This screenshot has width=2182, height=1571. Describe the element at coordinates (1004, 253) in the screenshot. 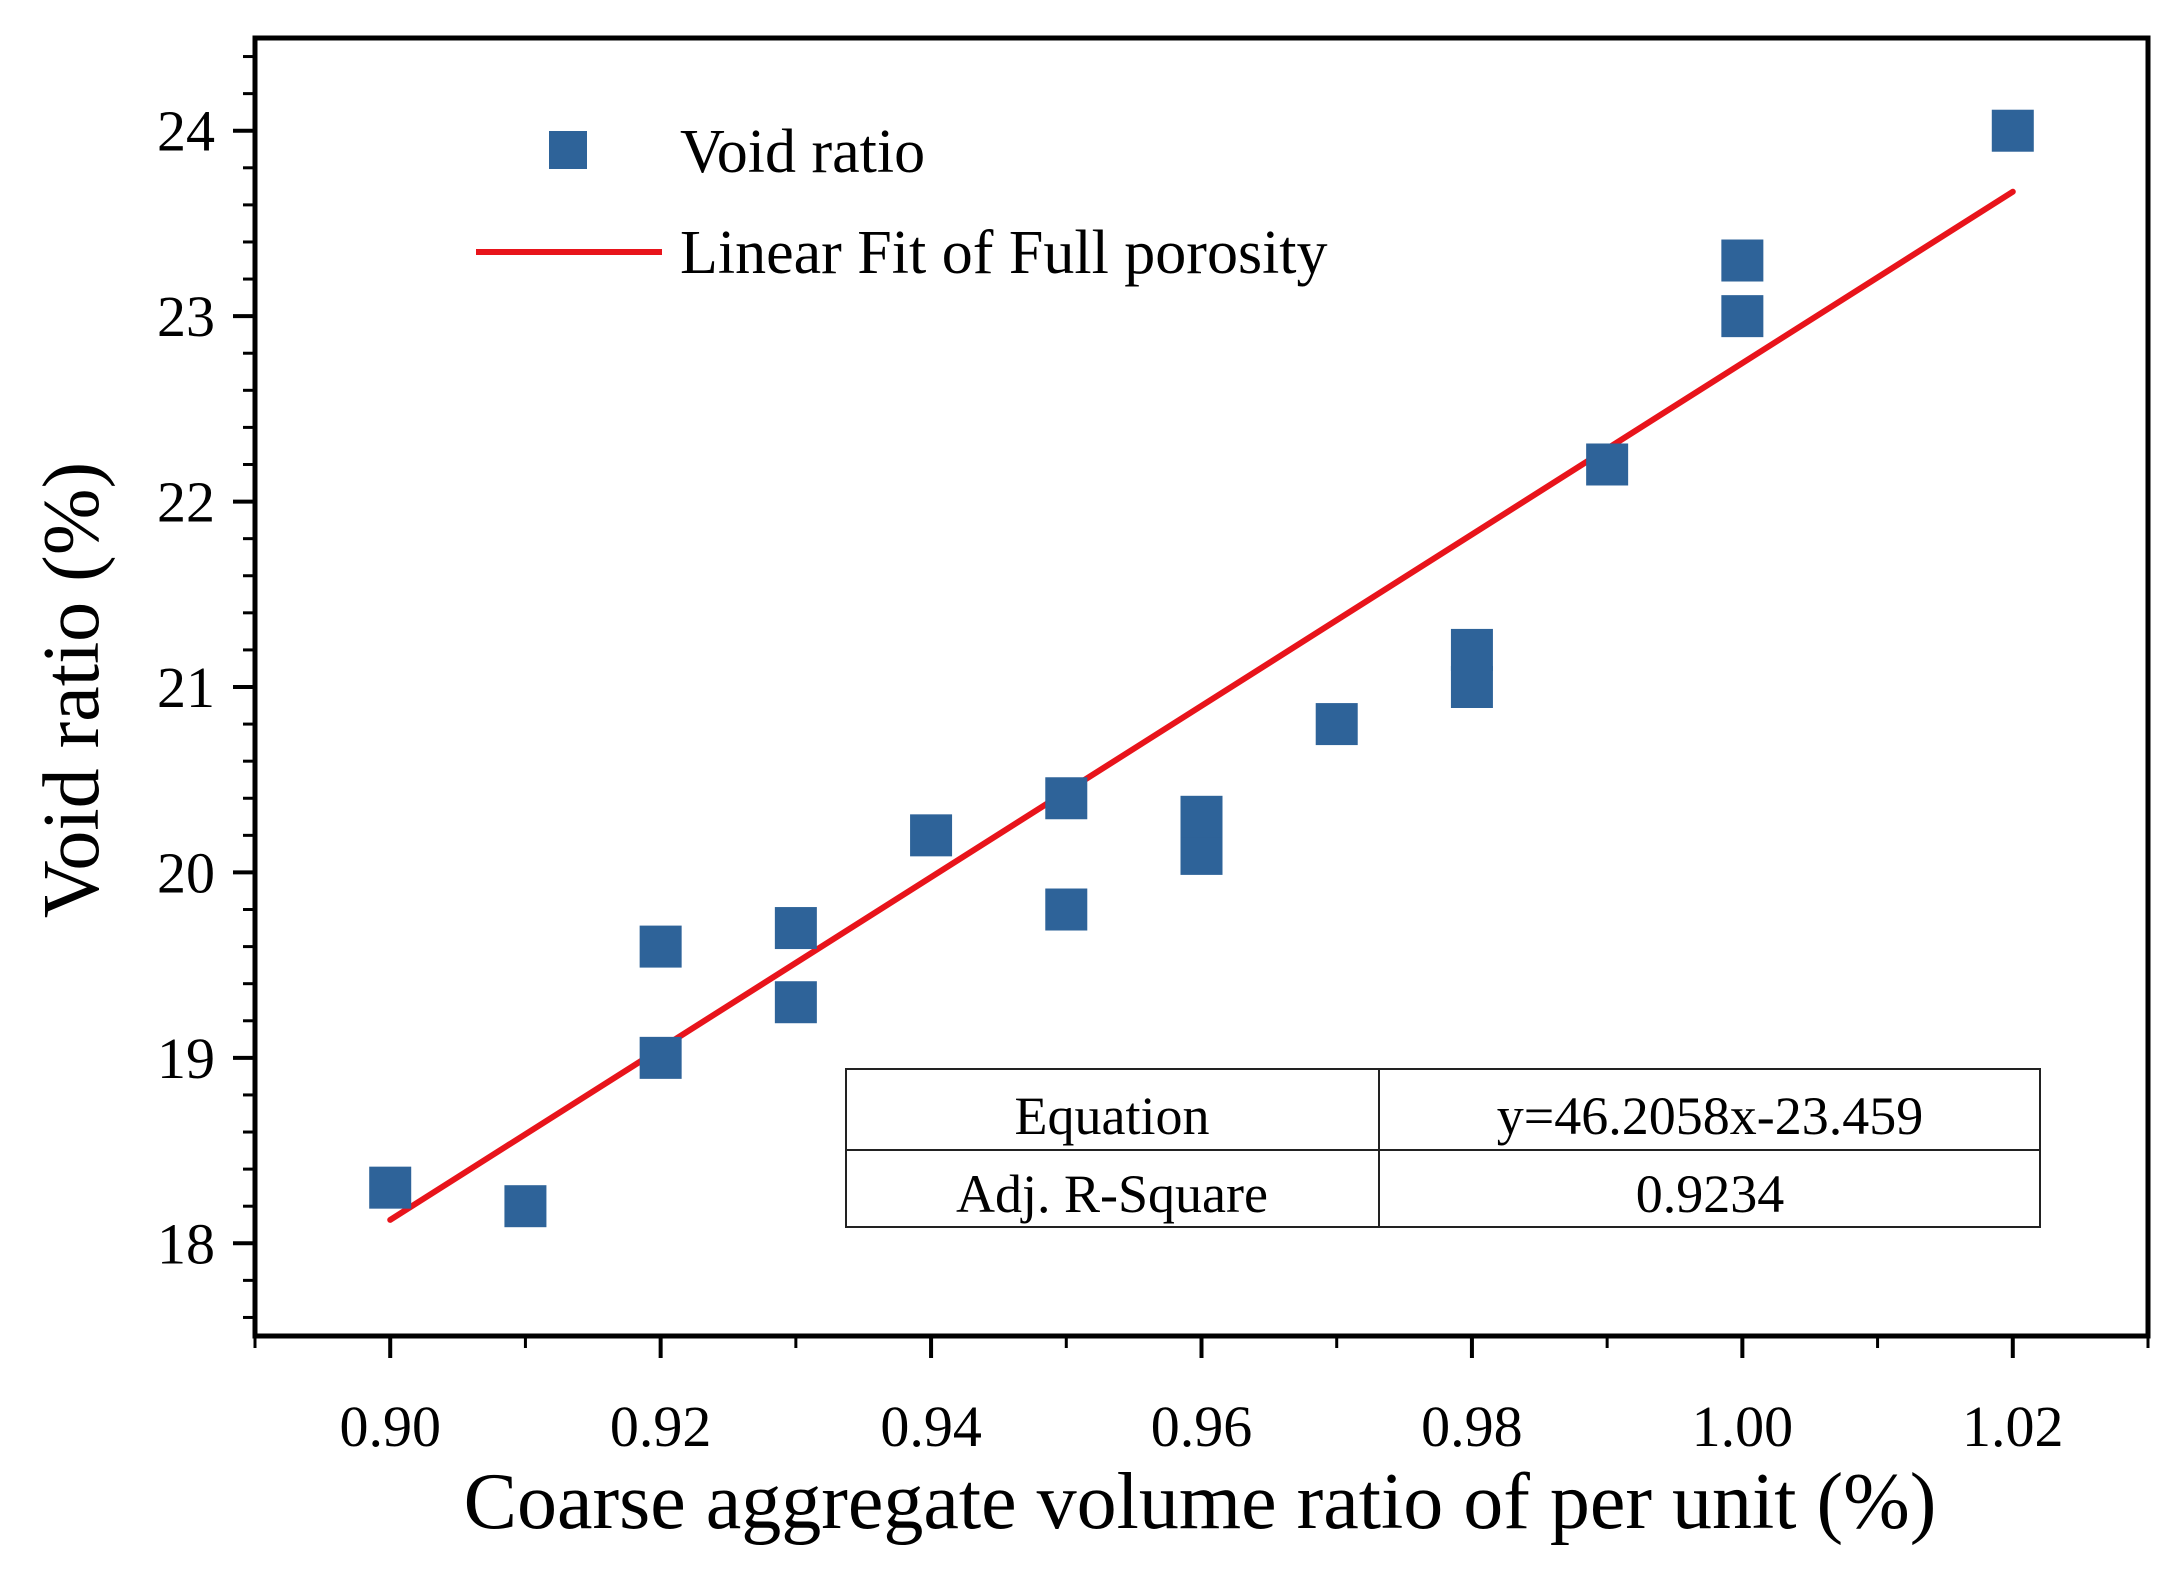

I see `legend-label-linear-fit: Linear Fit of Full porosity` at that location.